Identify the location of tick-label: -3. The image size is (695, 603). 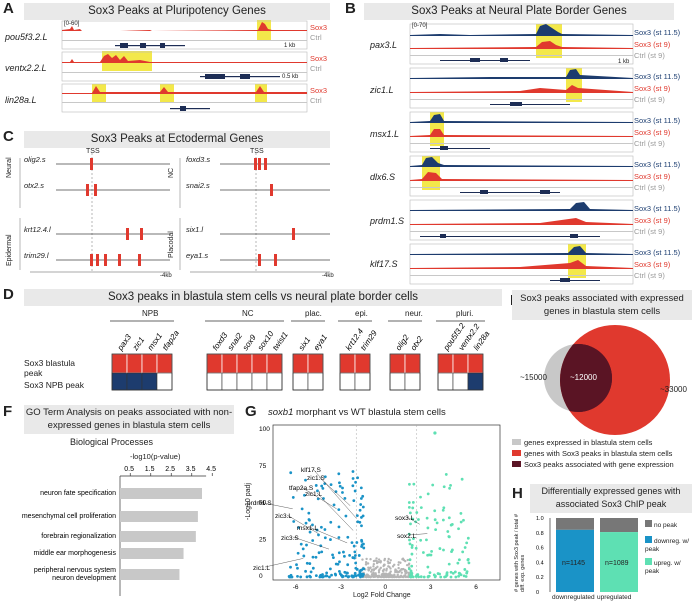
(341, 587).